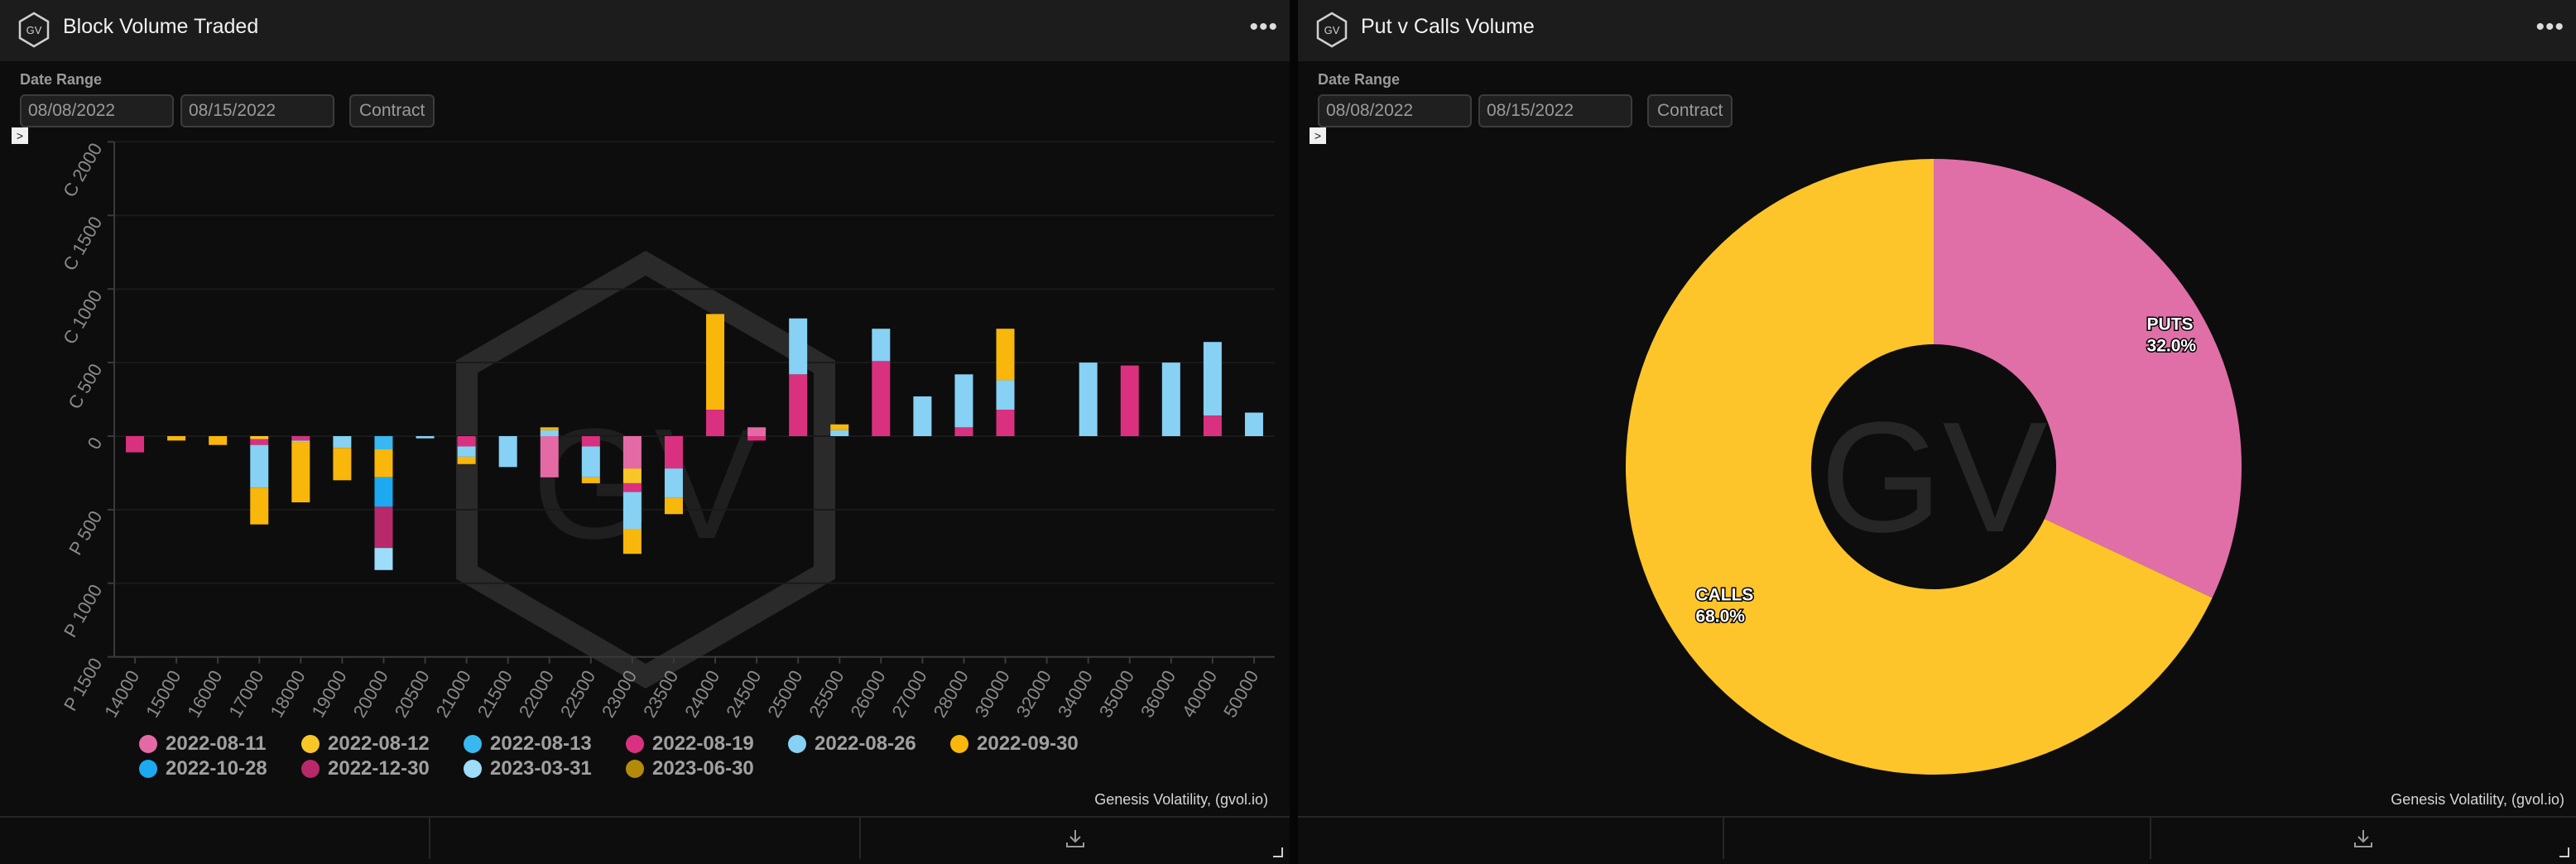 The height and width of the screenshot is (864, 2576). Describe the element at coordinates (365, 744) in the screenshot. I see `legend-item: 2022-08-12` at that location.